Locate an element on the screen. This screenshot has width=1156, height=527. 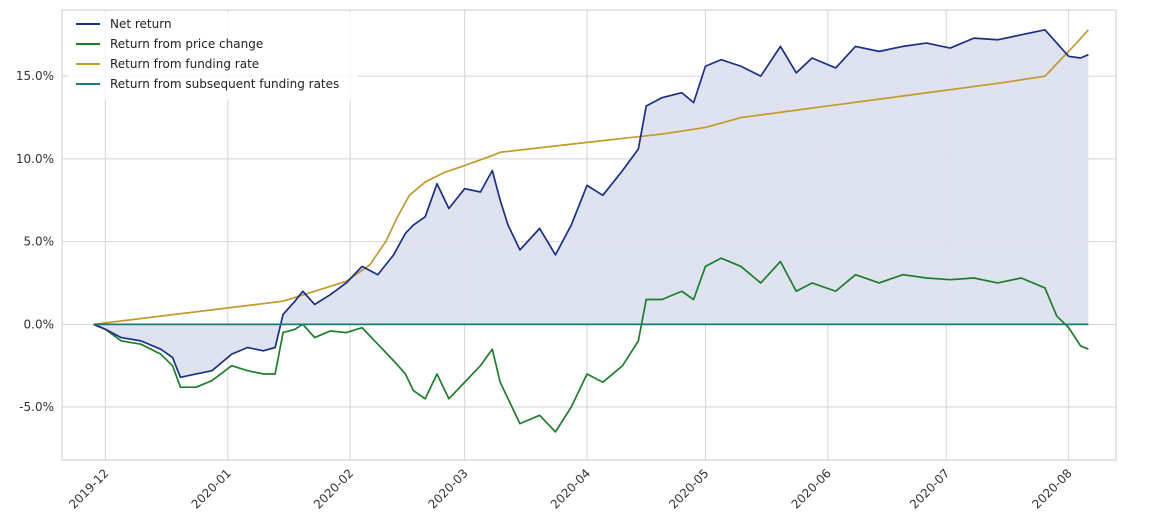
legend-label-net-return: Net return is located at coordinates (141, 24).